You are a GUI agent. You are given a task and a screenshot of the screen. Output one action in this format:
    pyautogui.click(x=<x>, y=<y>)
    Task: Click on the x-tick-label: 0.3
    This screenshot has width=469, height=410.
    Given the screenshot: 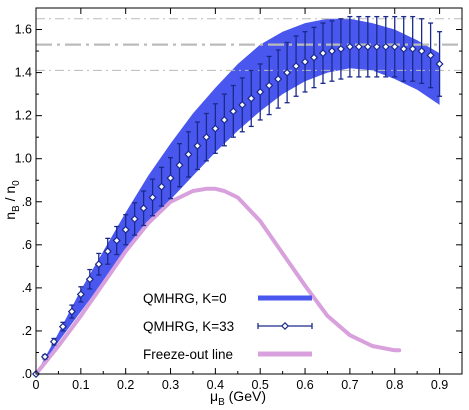 What is the action you would take?
    pyautogui.click(x=170, y=385)
    